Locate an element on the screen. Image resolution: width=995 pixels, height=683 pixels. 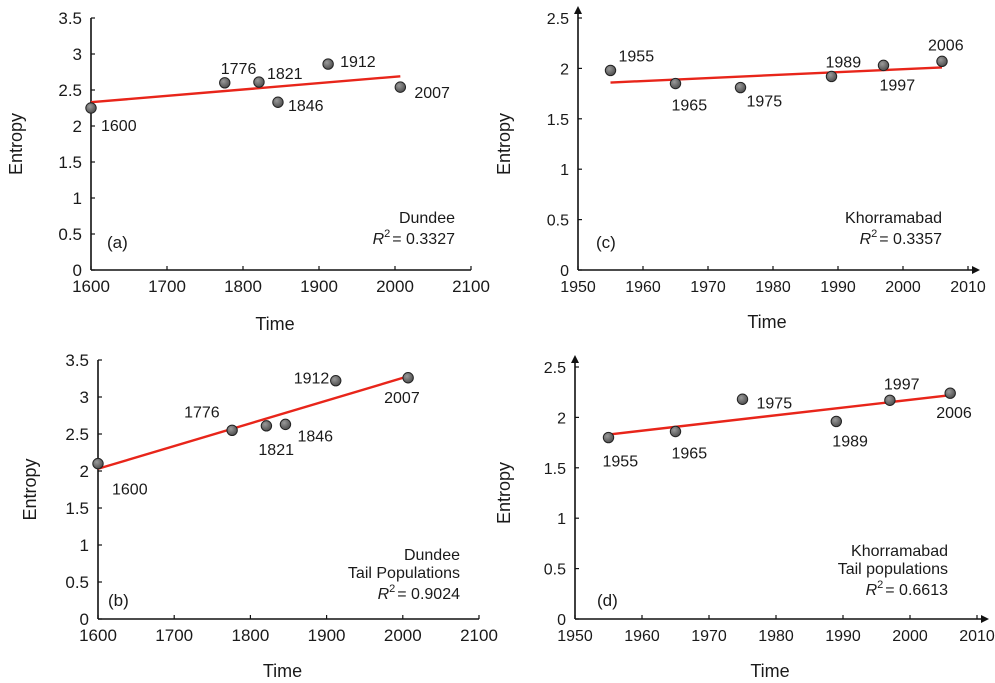
r-squared: R2 = 0.3327 is located at coordinates (414, 238).